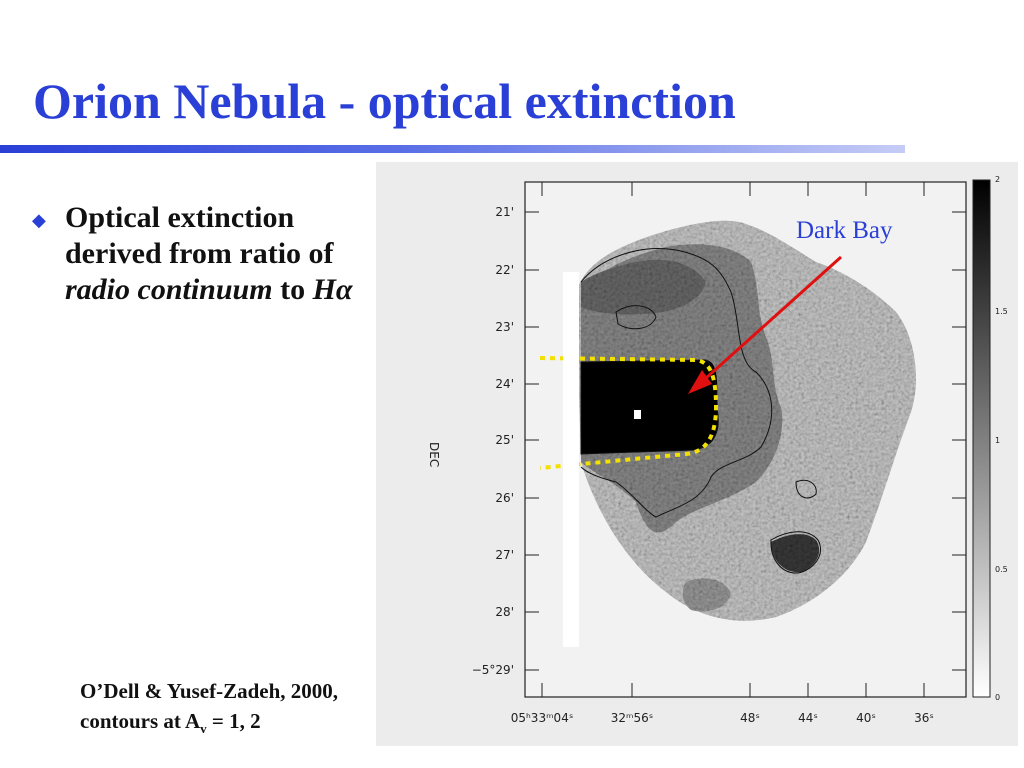  I want to click on y-tick-label: 24', so click(504, 384).